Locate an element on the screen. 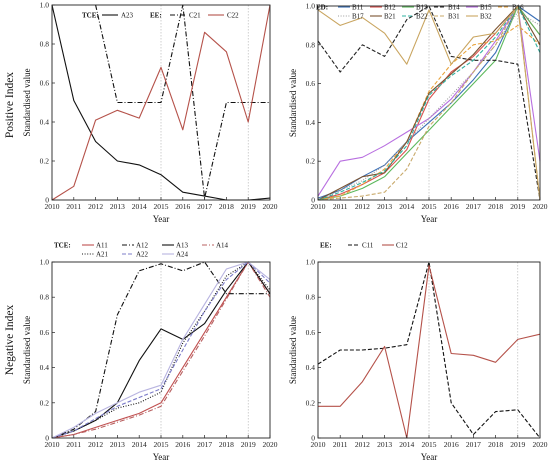  row-label-negative: Negative Index is located at coordinates (10, 339).